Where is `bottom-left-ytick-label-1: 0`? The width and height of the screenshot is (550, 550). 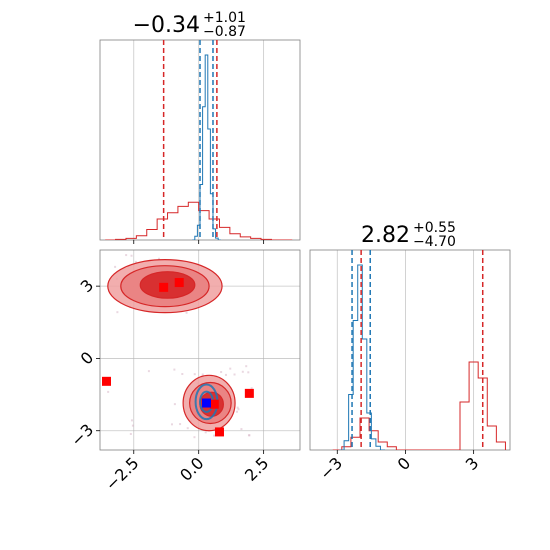
bottom-left-ytick-label-1: 0 is located at coordinates (87, 358).